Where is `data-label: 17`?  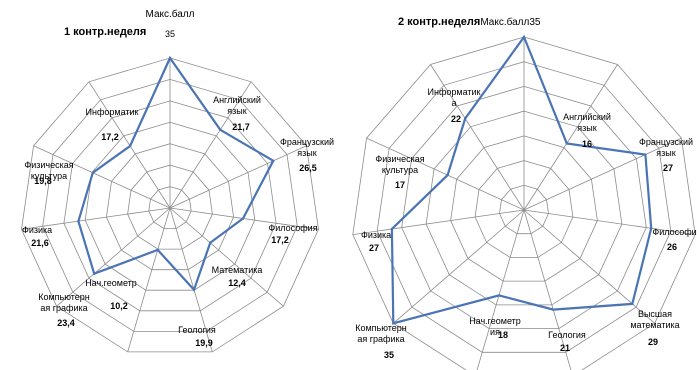
data-label: 17 is located at coordinates (400, 185).